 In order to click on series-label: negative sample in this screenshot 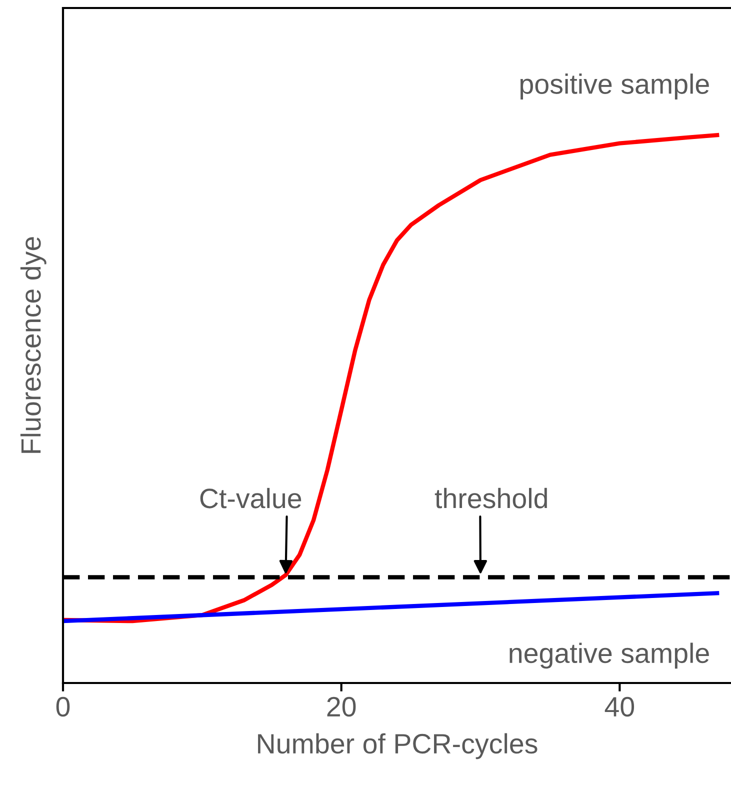, I will do `click(609, 655)`.